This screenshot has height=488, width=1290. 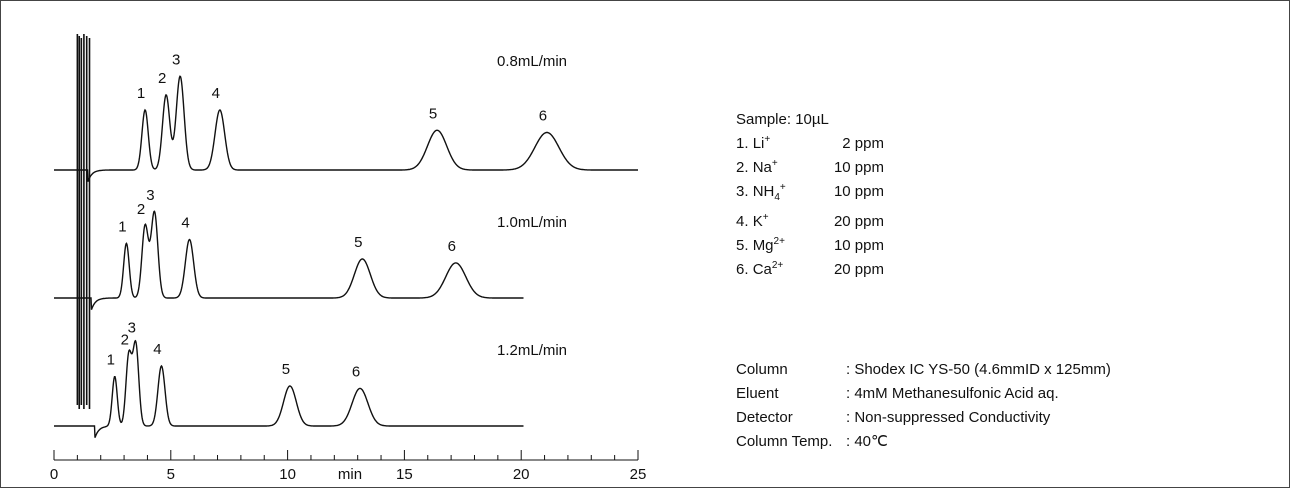 What do you see at coordinates (764, 417) in the screenshot?
I see `condition-key: Detector` at bounding box center [764, 417].